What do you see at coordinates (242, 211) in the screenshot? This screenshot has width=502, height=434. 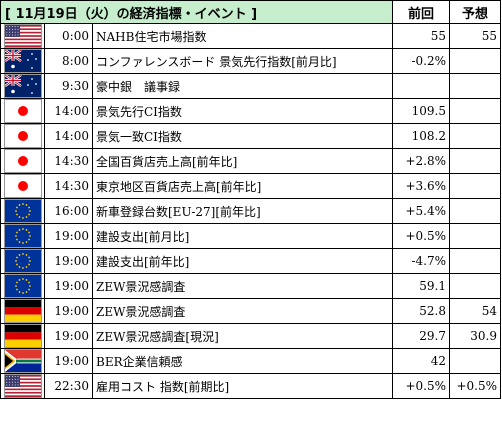 I see `event-name: 新車登録台数[EU-27][前年比]` at bounding box center [242, 211].